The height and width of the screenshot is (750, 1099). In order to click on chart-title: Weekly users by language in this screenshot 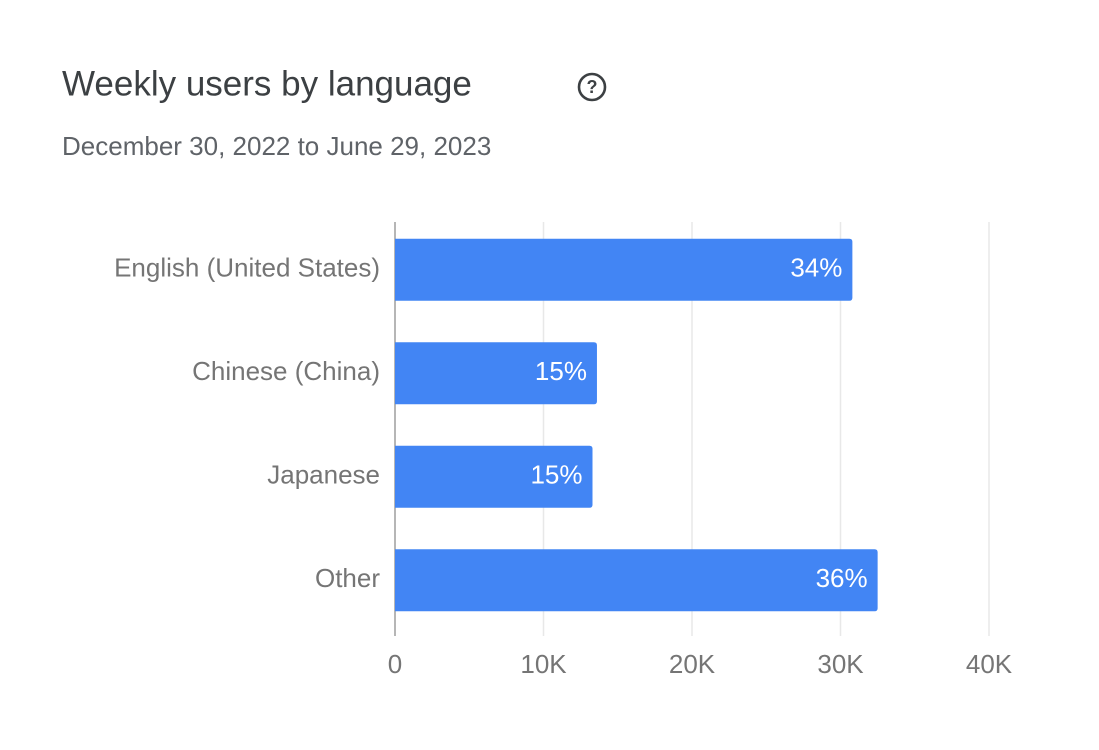, I will do `click(267, 83)`.